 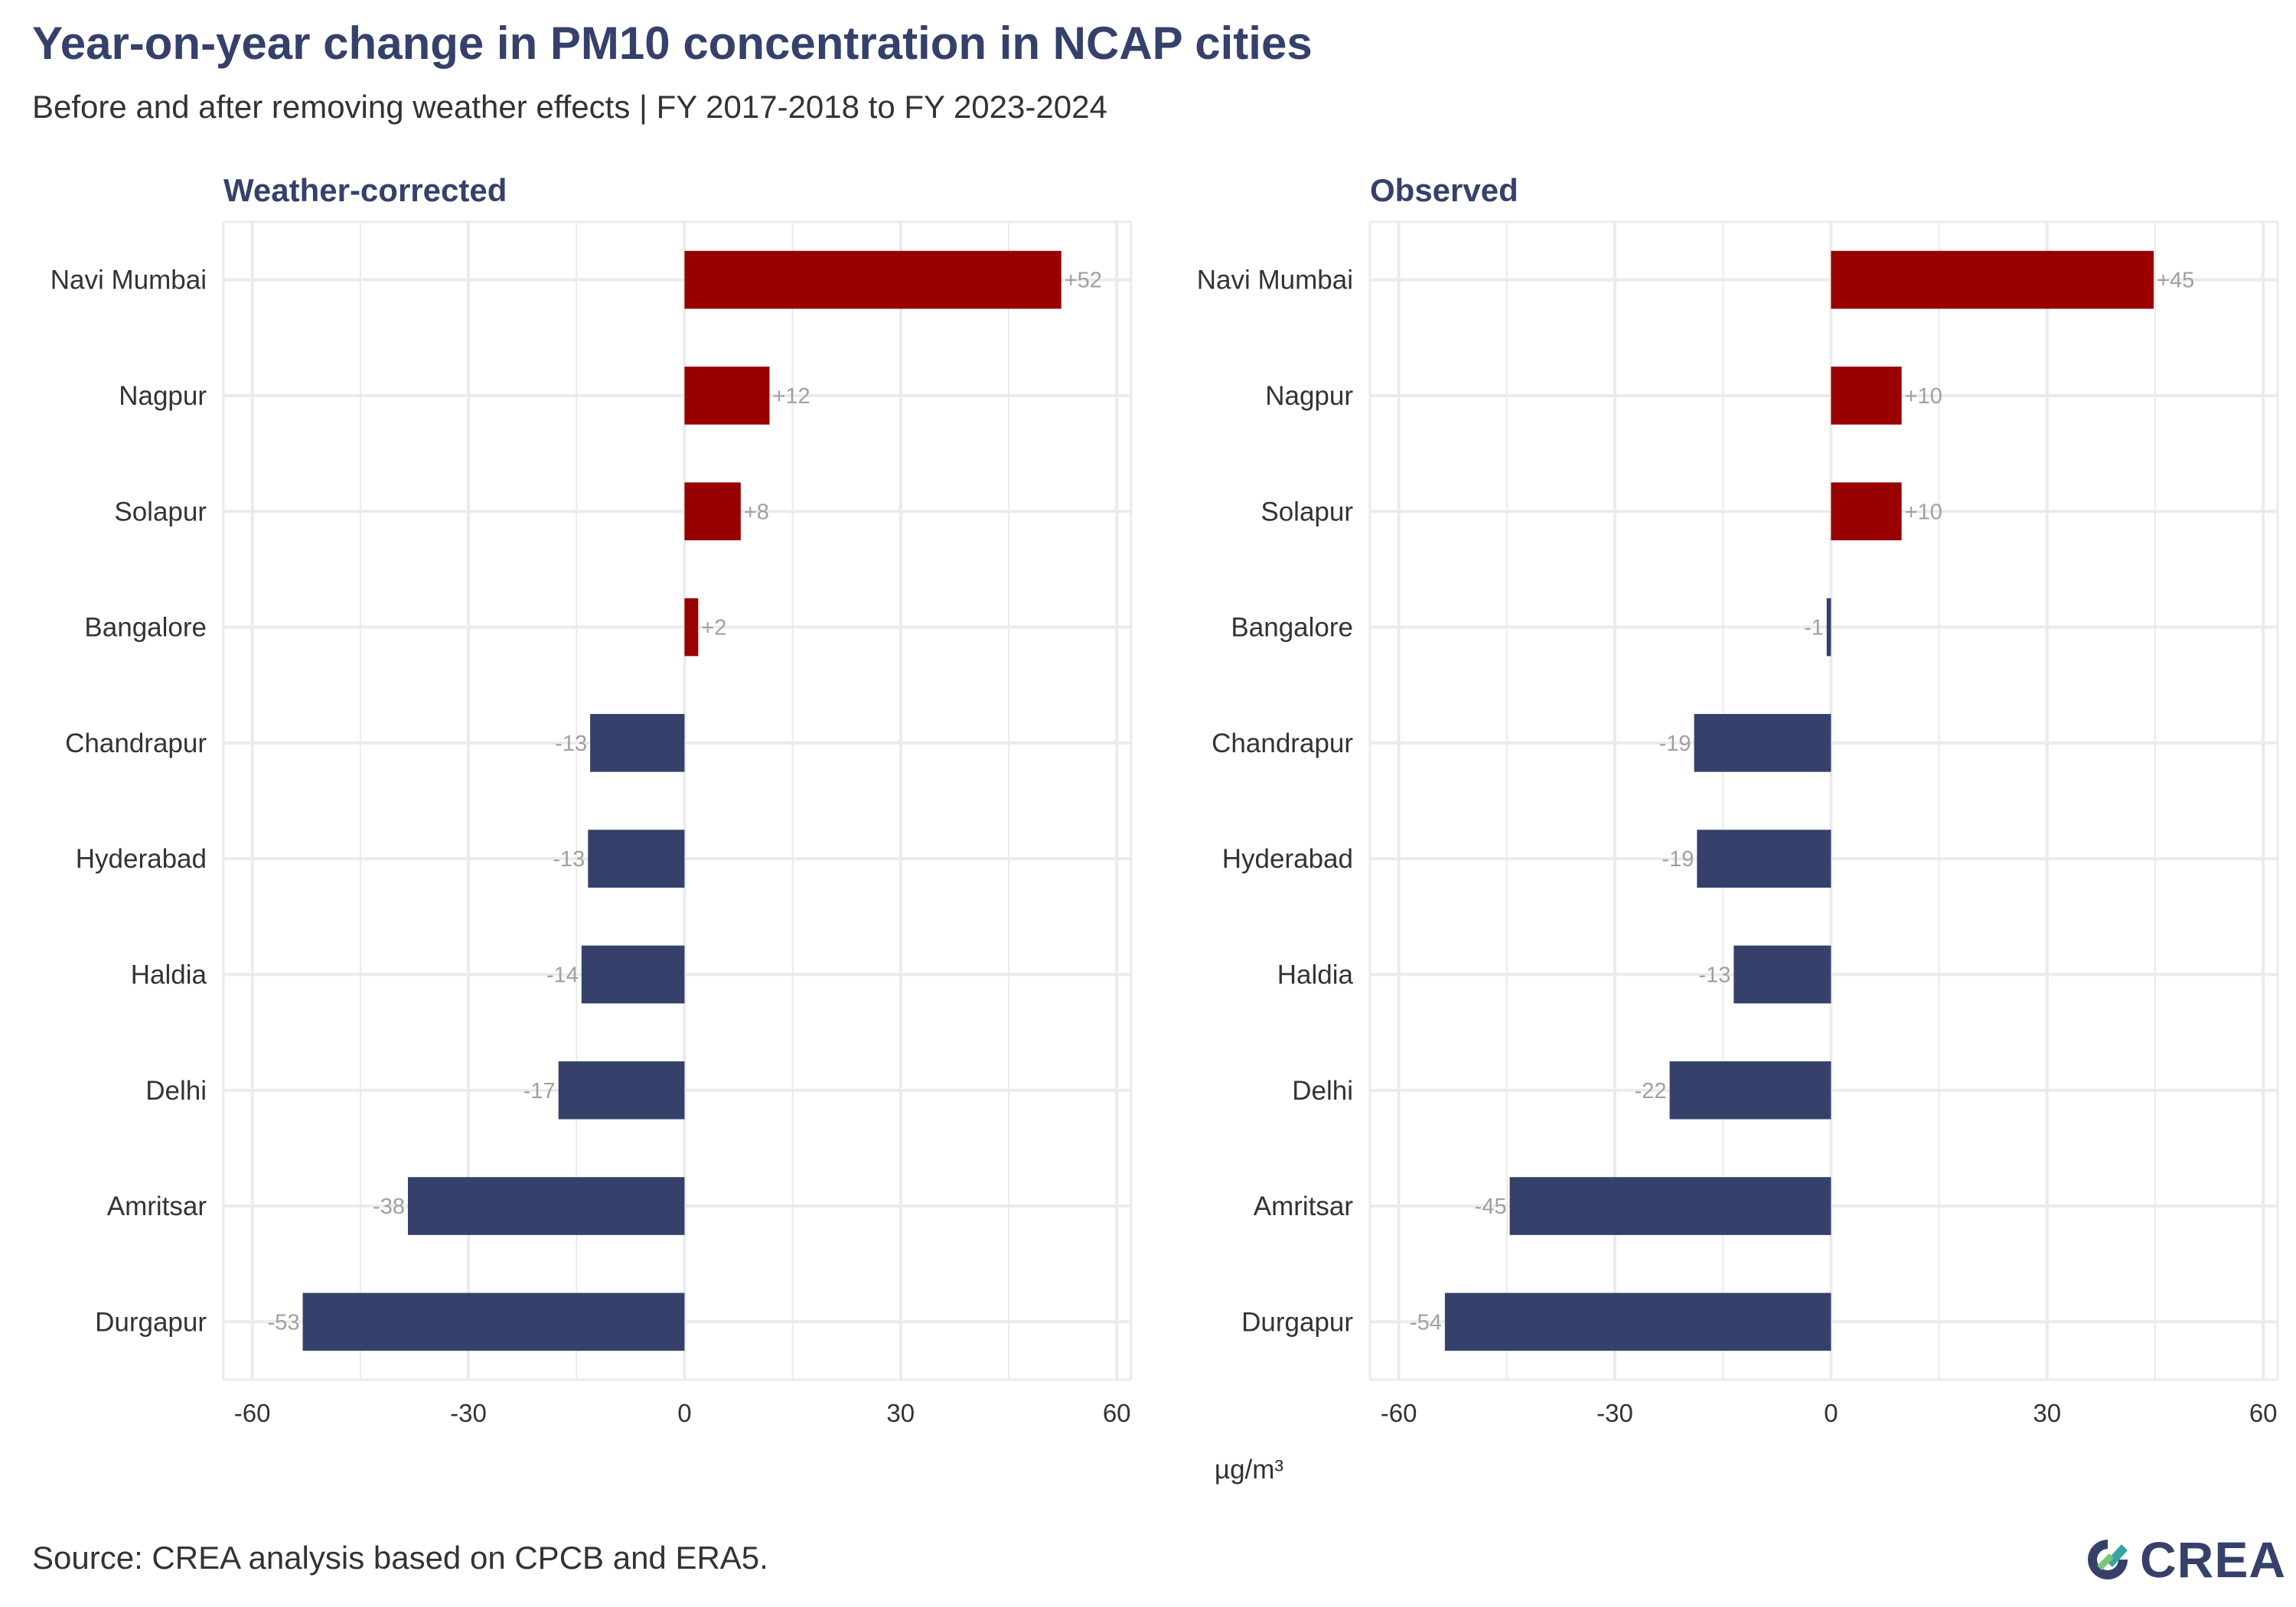 What do you see at coordinates (1249, 1470) in the screenshot?
I see `x-axis-unit-label: µg/m³` at bounding box center [1249, 1470].